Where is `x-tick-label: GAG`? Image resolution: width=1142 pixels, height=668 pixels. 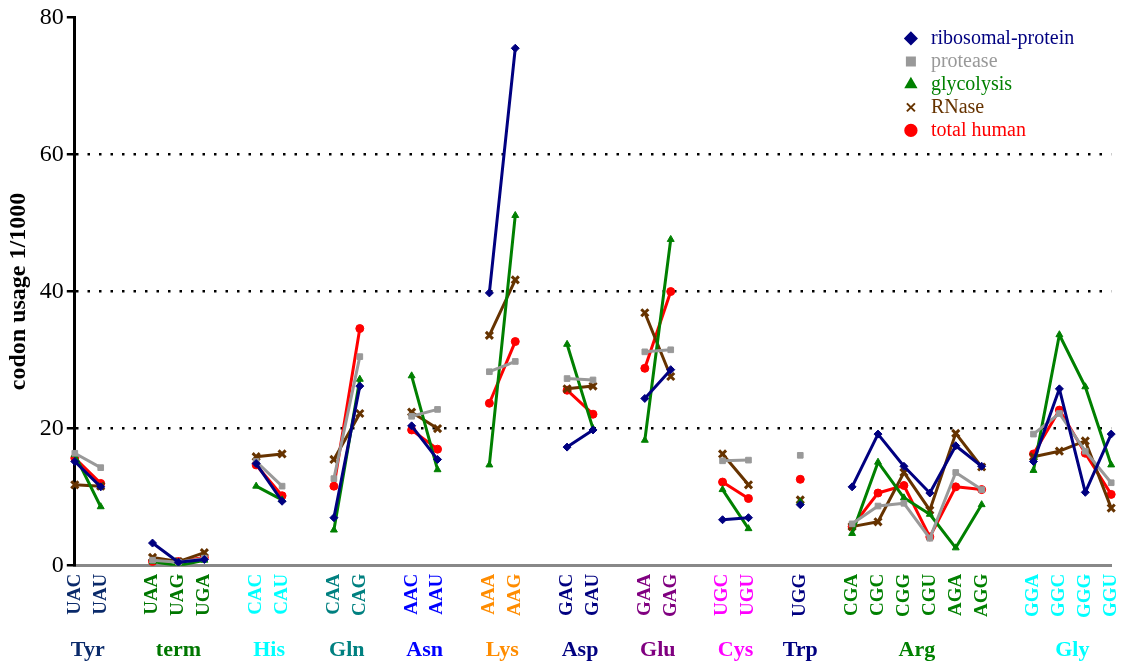 x-tick-label: GAG is located at coordinates (669, 595).